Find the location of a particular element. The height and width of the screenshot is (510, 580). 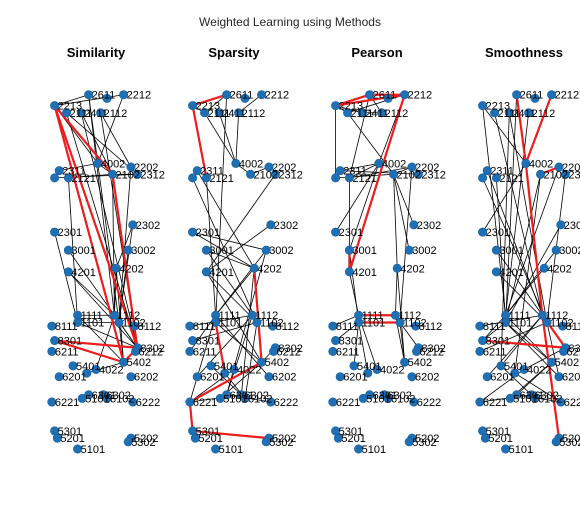

node-label: 4202 is located at coordinates (412, 269).